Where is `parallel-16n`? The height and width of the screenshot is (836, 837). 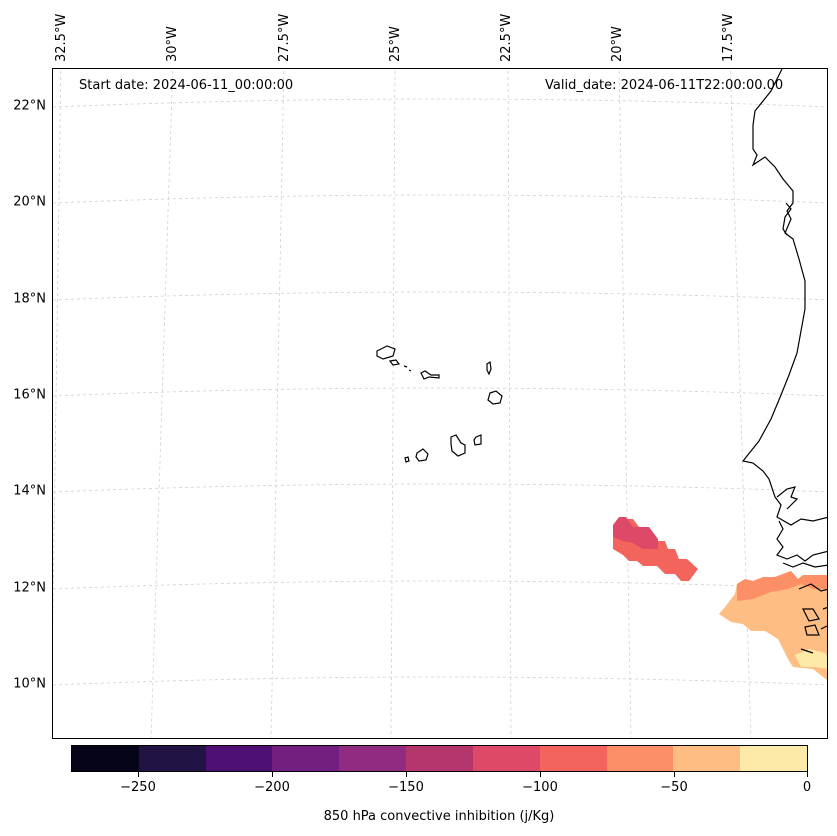 parallel-16n is located at coordinates (440, 392).